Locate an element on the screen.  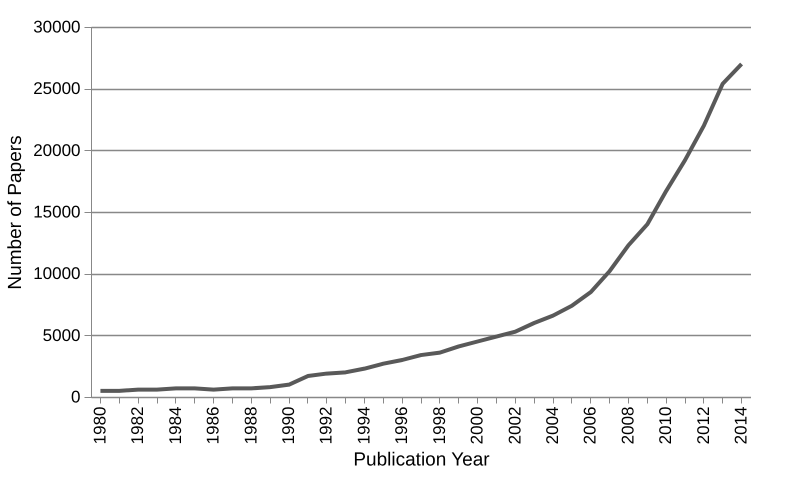
x-axis-title: Publication Year is located at coordinates (421, 459).